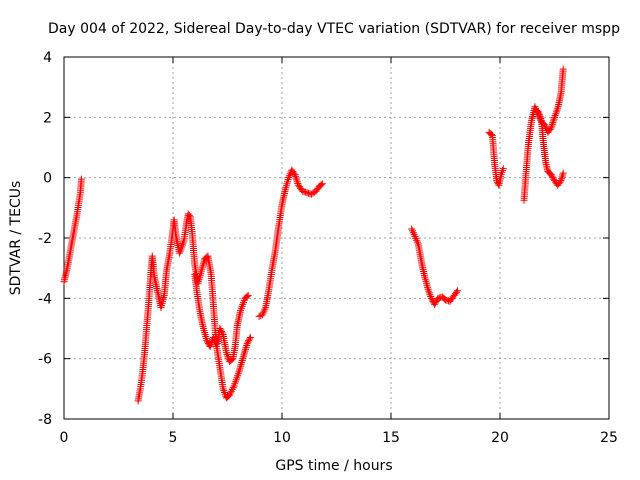 The height and width of the screenshot is (480, 640). I want to click on x-axis-title: GPS time / hours, so click(333, 466).